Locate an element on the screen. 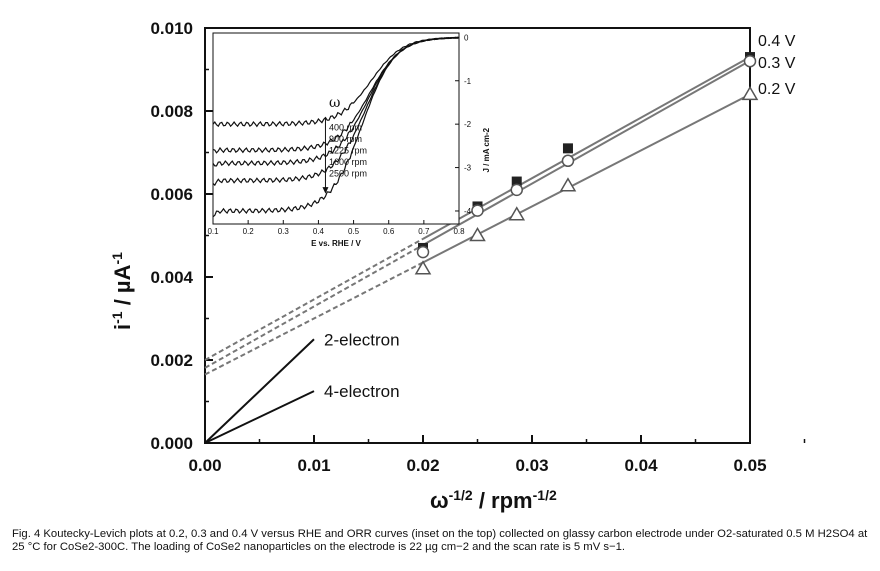  x-tick-label: 0.01 is located at coordinates (313, 465).